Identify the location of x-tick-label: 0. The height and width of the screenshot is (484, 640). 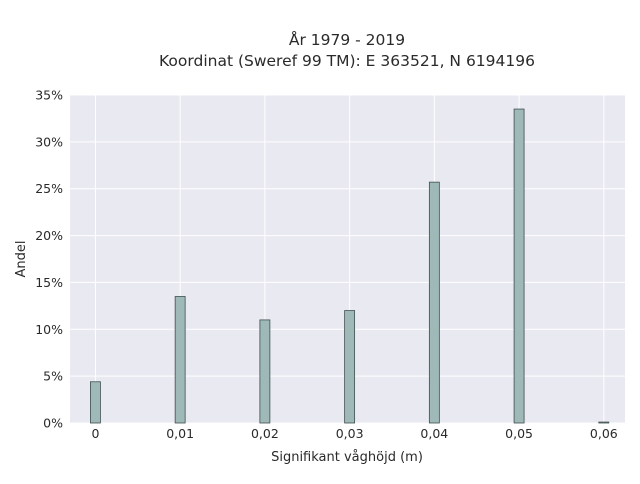
(95, 433).